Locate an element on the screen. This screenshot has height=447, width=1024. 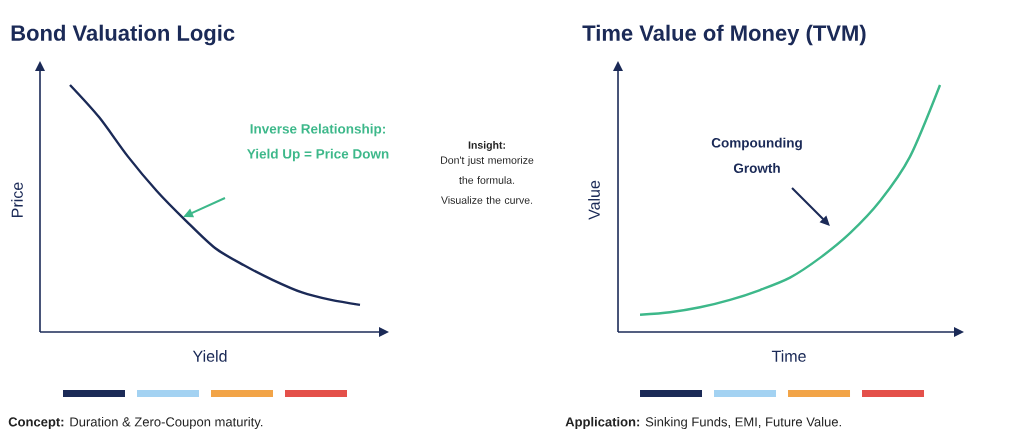
y-axis-title: Price is located at coordinates (17, 199).